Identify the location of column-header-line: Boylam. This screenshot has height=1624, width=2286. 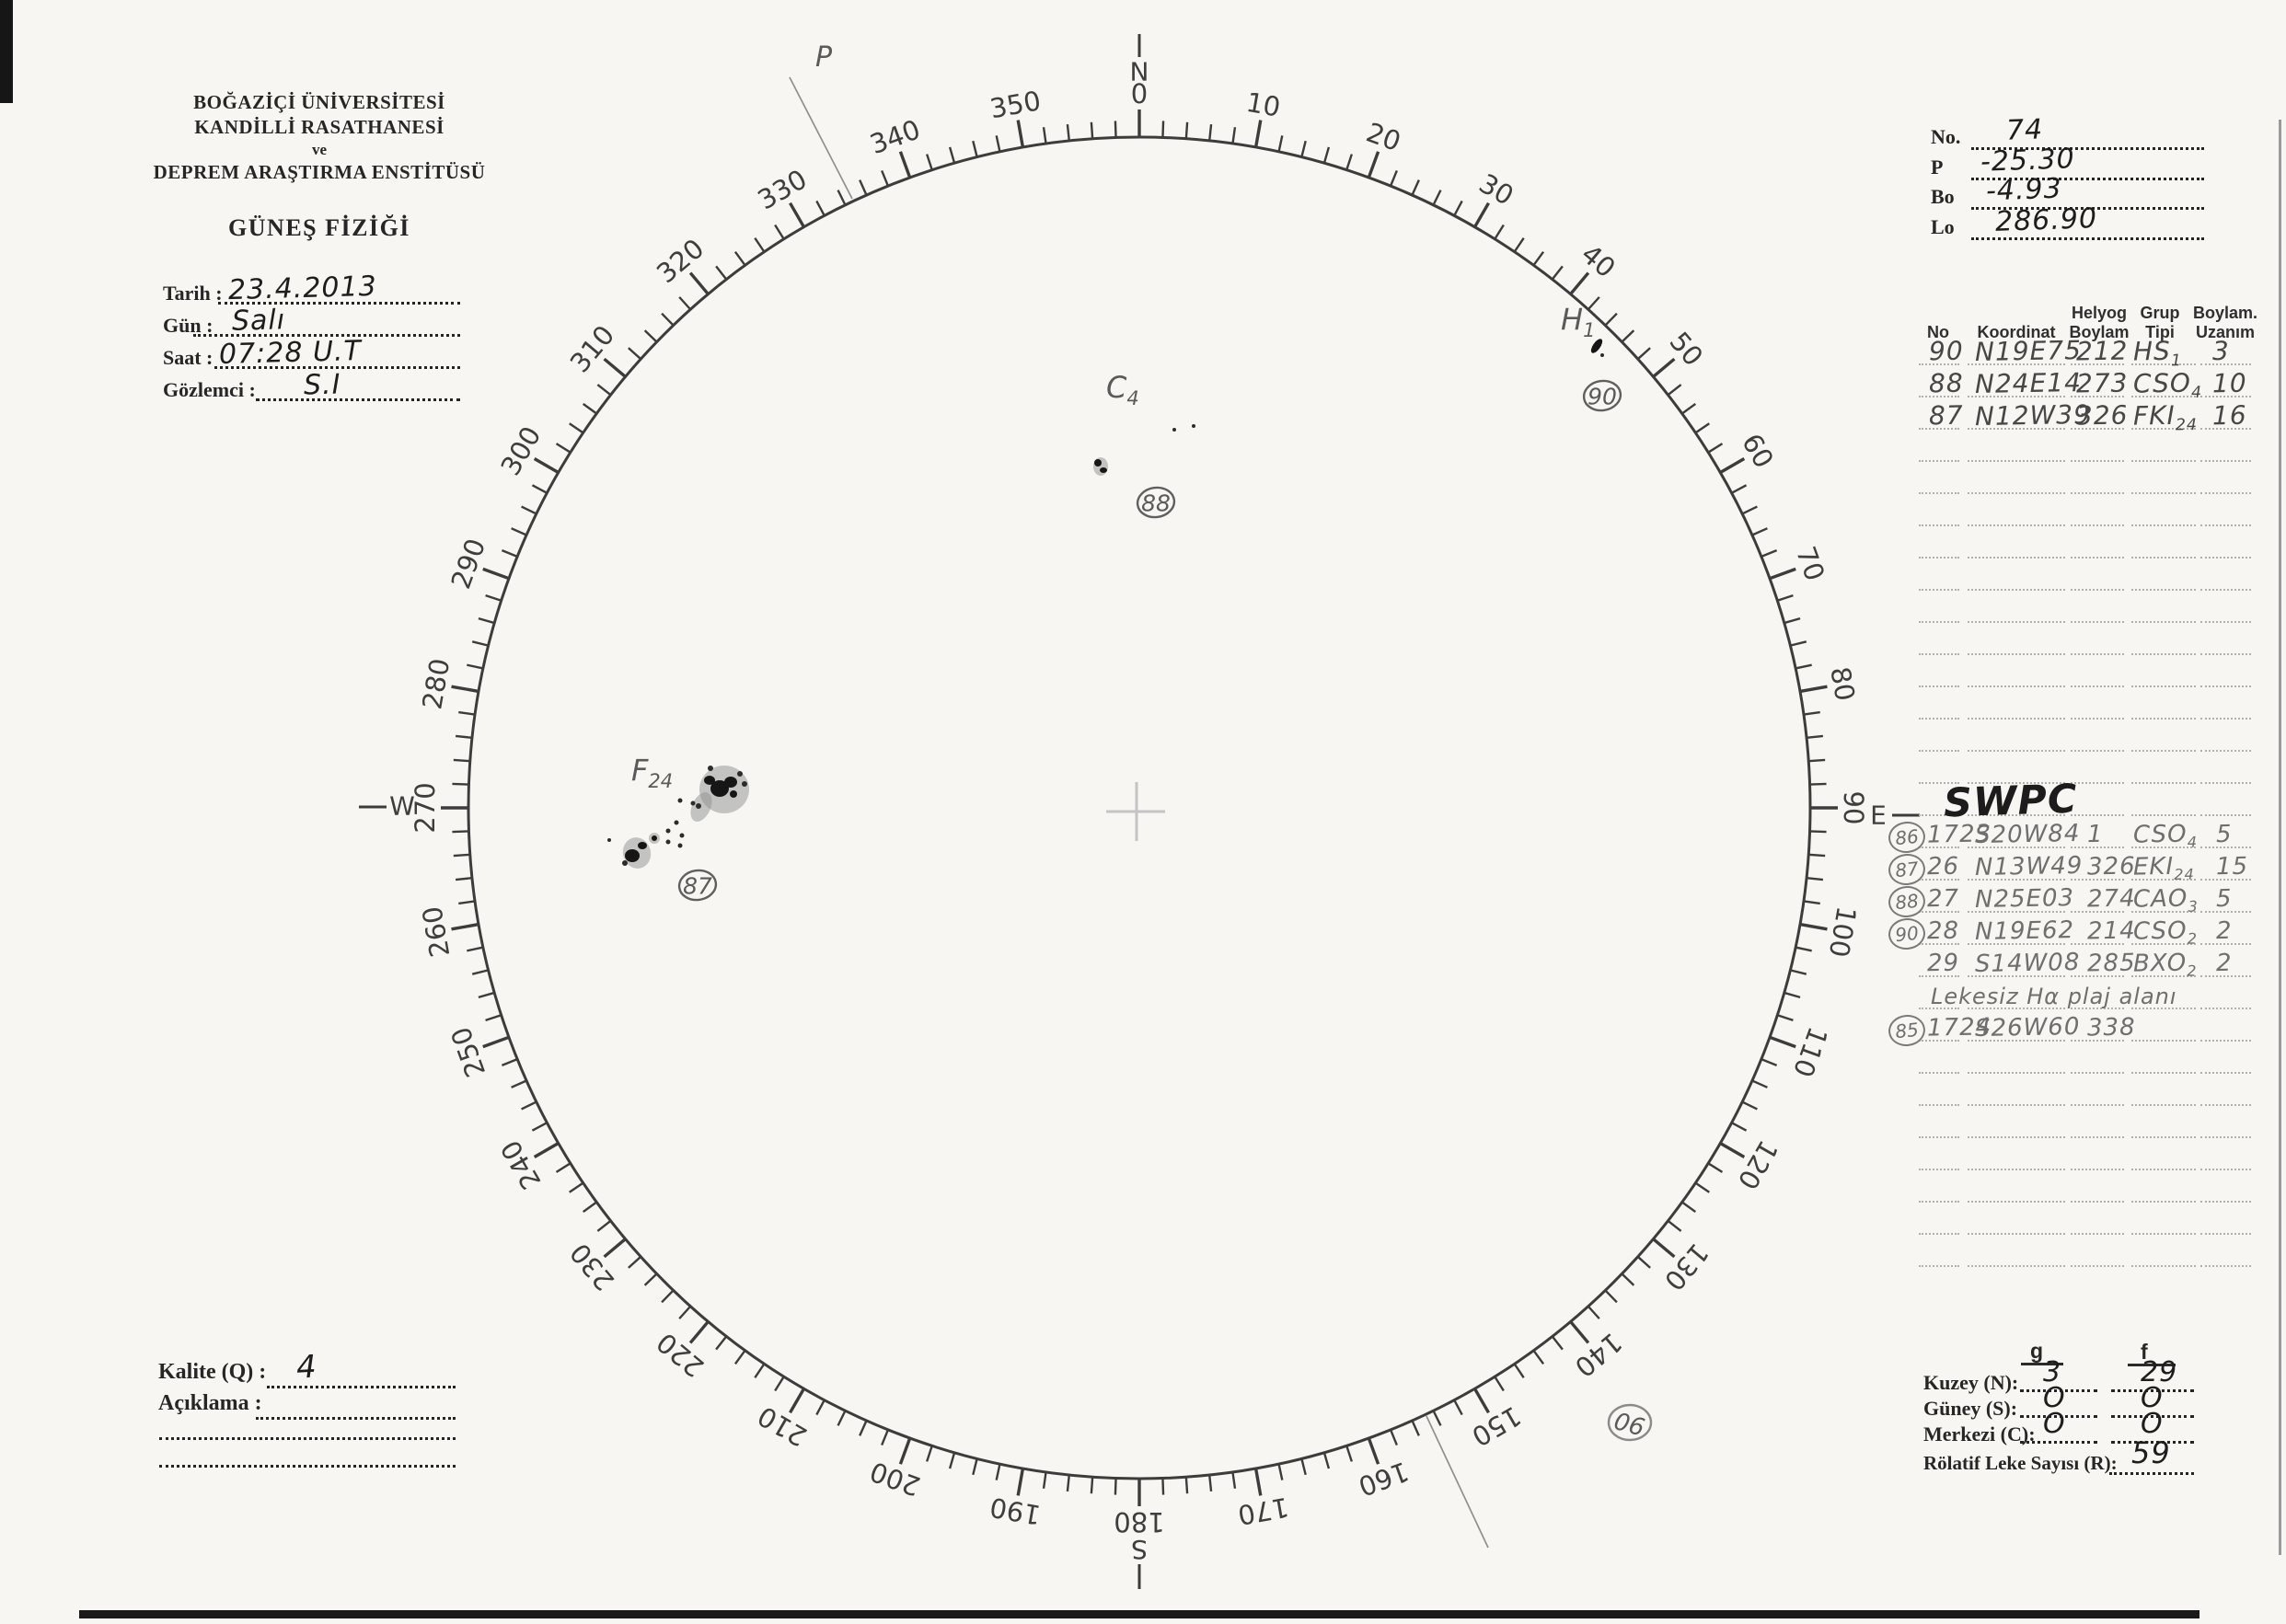
(2099, 332).